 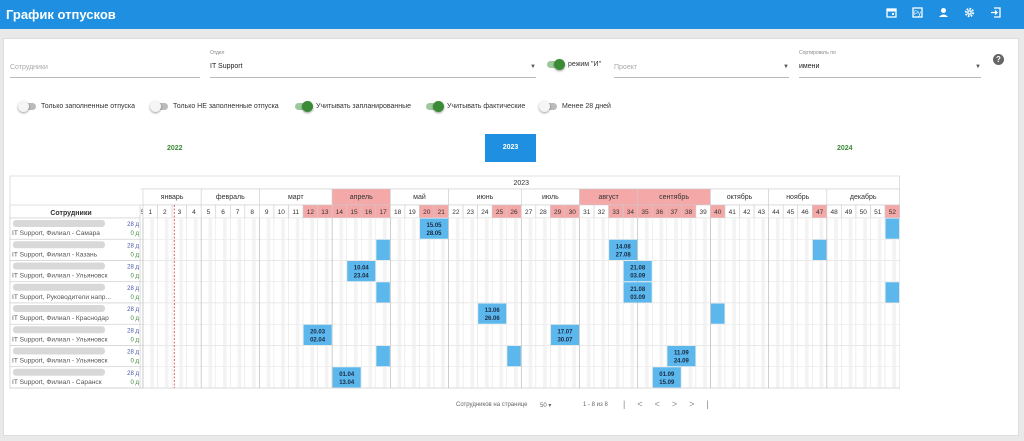 I want to click on first-page-icon: |<, so click(x=639, y=404).